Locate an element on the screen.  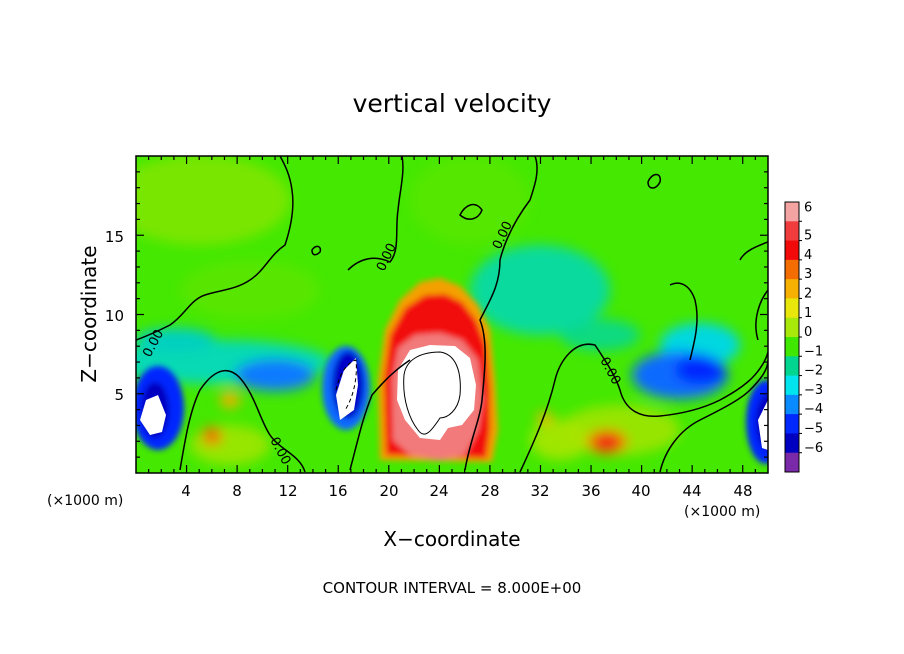
colorbar-label: 1 is located at coordinates (808, 313).